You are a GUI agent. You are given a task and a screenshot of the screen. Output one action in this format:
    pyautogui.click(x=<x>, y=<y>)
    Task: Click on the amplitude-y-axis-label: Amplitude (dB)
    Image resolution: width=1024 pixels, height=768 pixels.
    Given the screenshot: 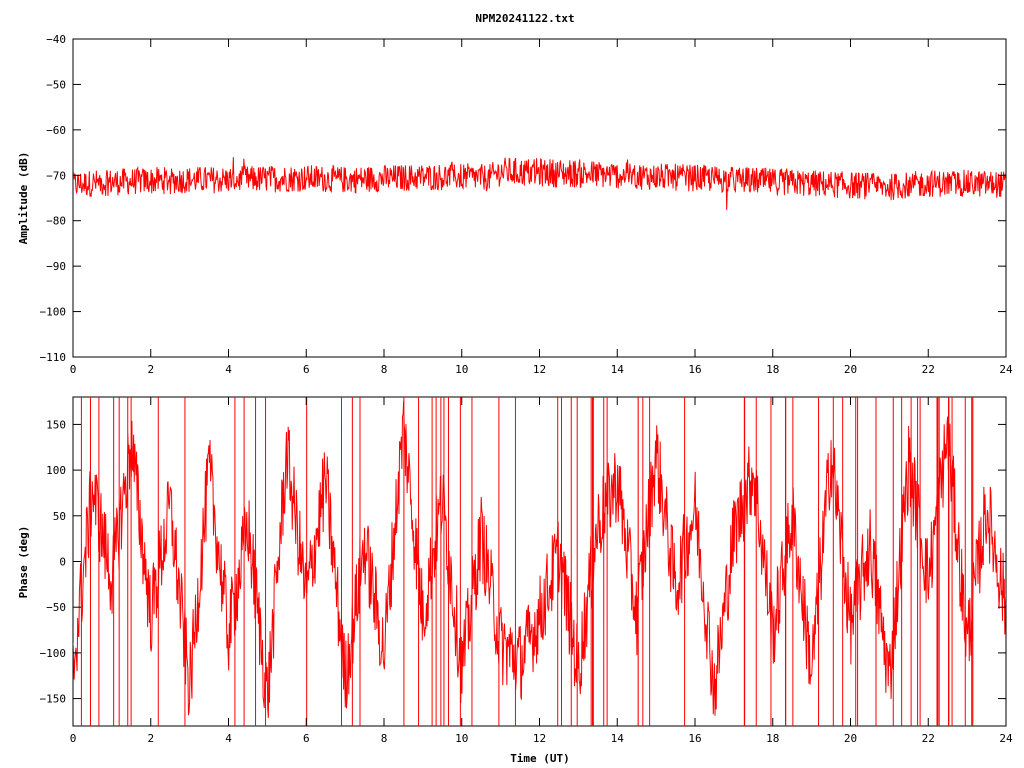 What is the action you would take?
    pyautogui.click(x=23, y=198)
    